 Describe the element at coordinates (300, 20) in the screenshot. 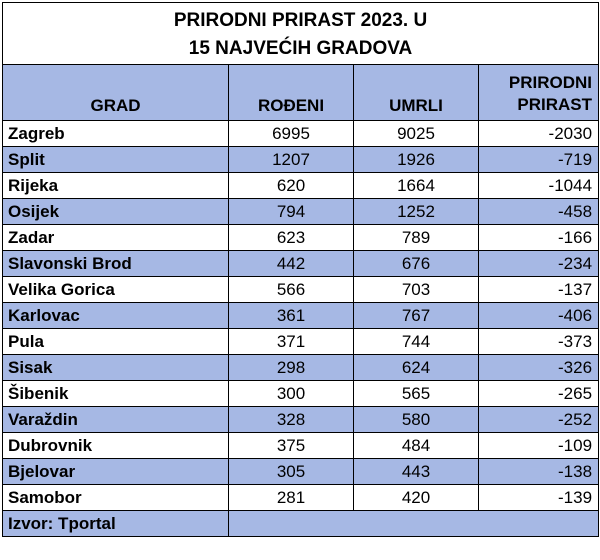

I see `table-title-line-1: PRIRODNI PRIRAST 2023. U` at that location.